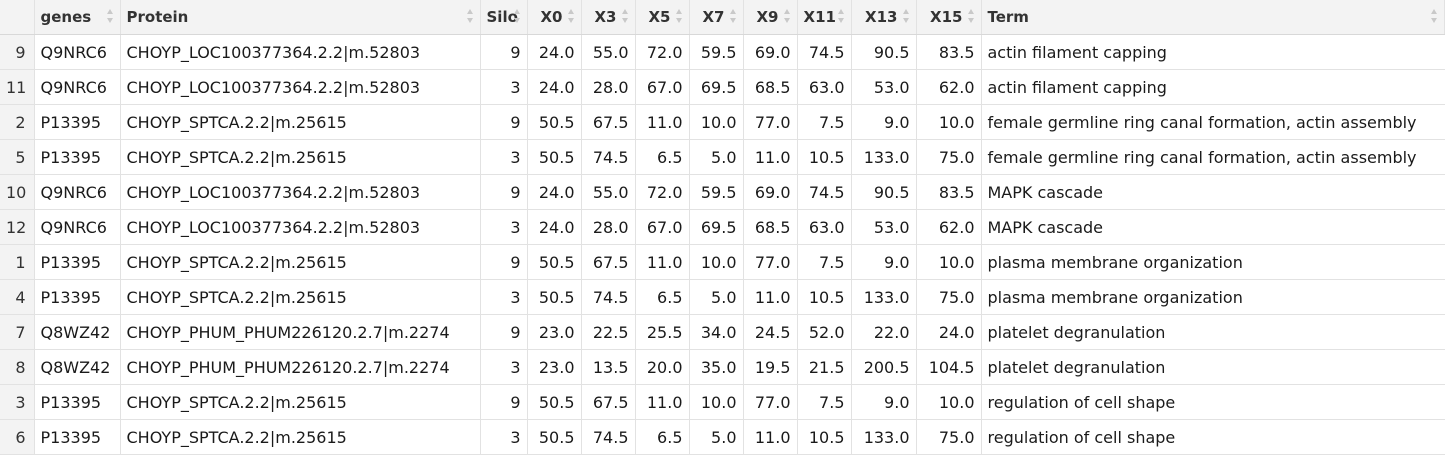 This screenshot has width=1453, height=470. I want to click on column-header-x15: X15, so click(949, 17).